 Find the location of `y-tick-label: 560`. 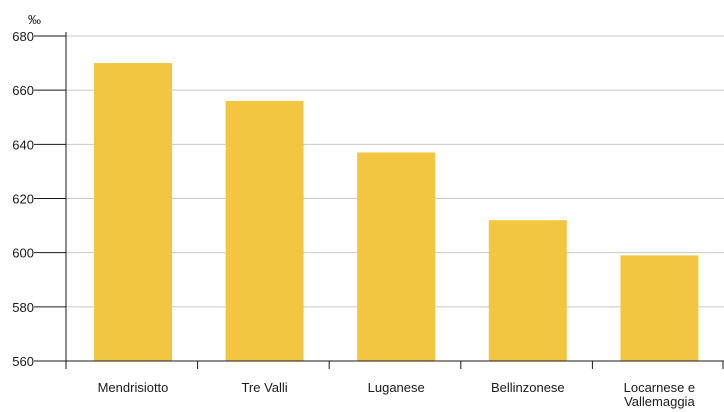

y-tick-label: 560 is located at coordinates (23, 361).